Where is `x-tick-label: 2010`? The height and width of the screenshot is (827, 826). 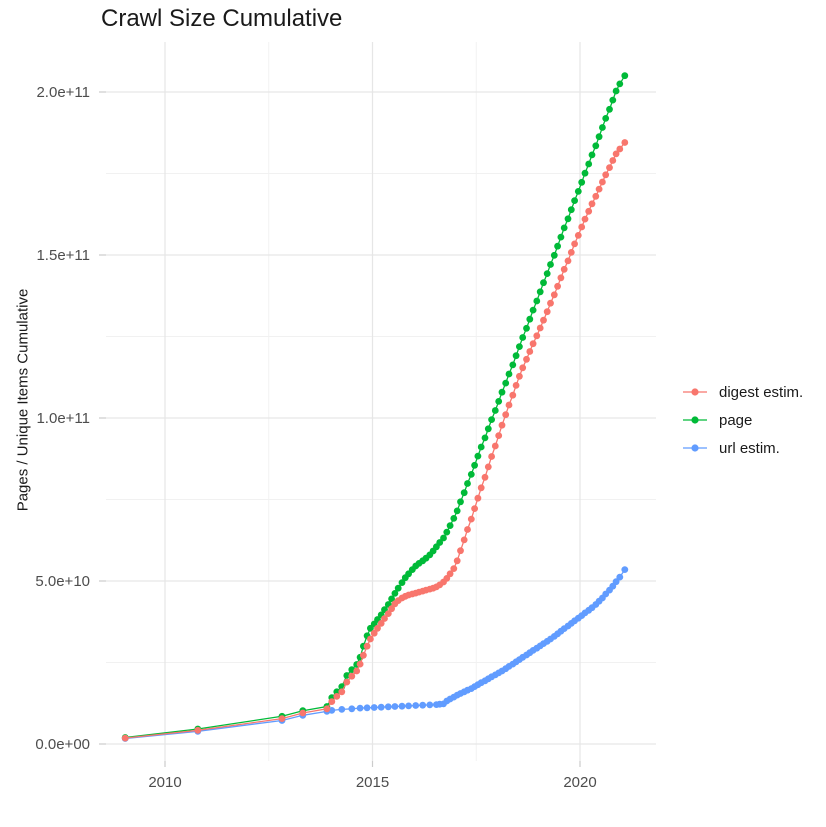
x-tick-label: 2010 is located at coordinates (164, 782).